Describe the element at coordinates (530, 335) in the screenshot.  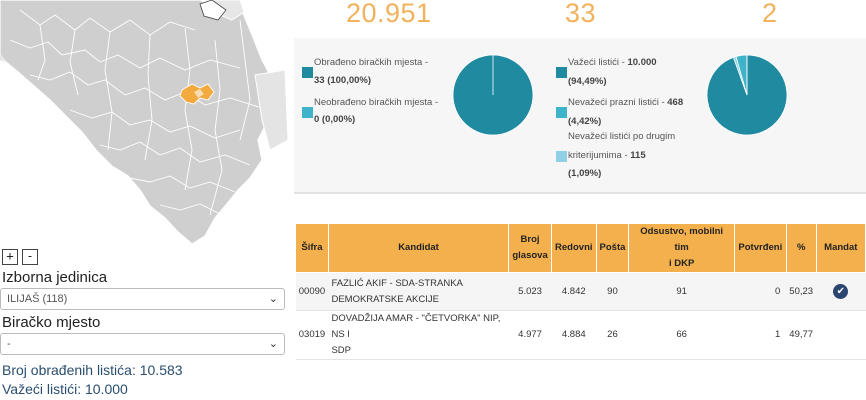
I see `cell-votes: 4.977` at that location.